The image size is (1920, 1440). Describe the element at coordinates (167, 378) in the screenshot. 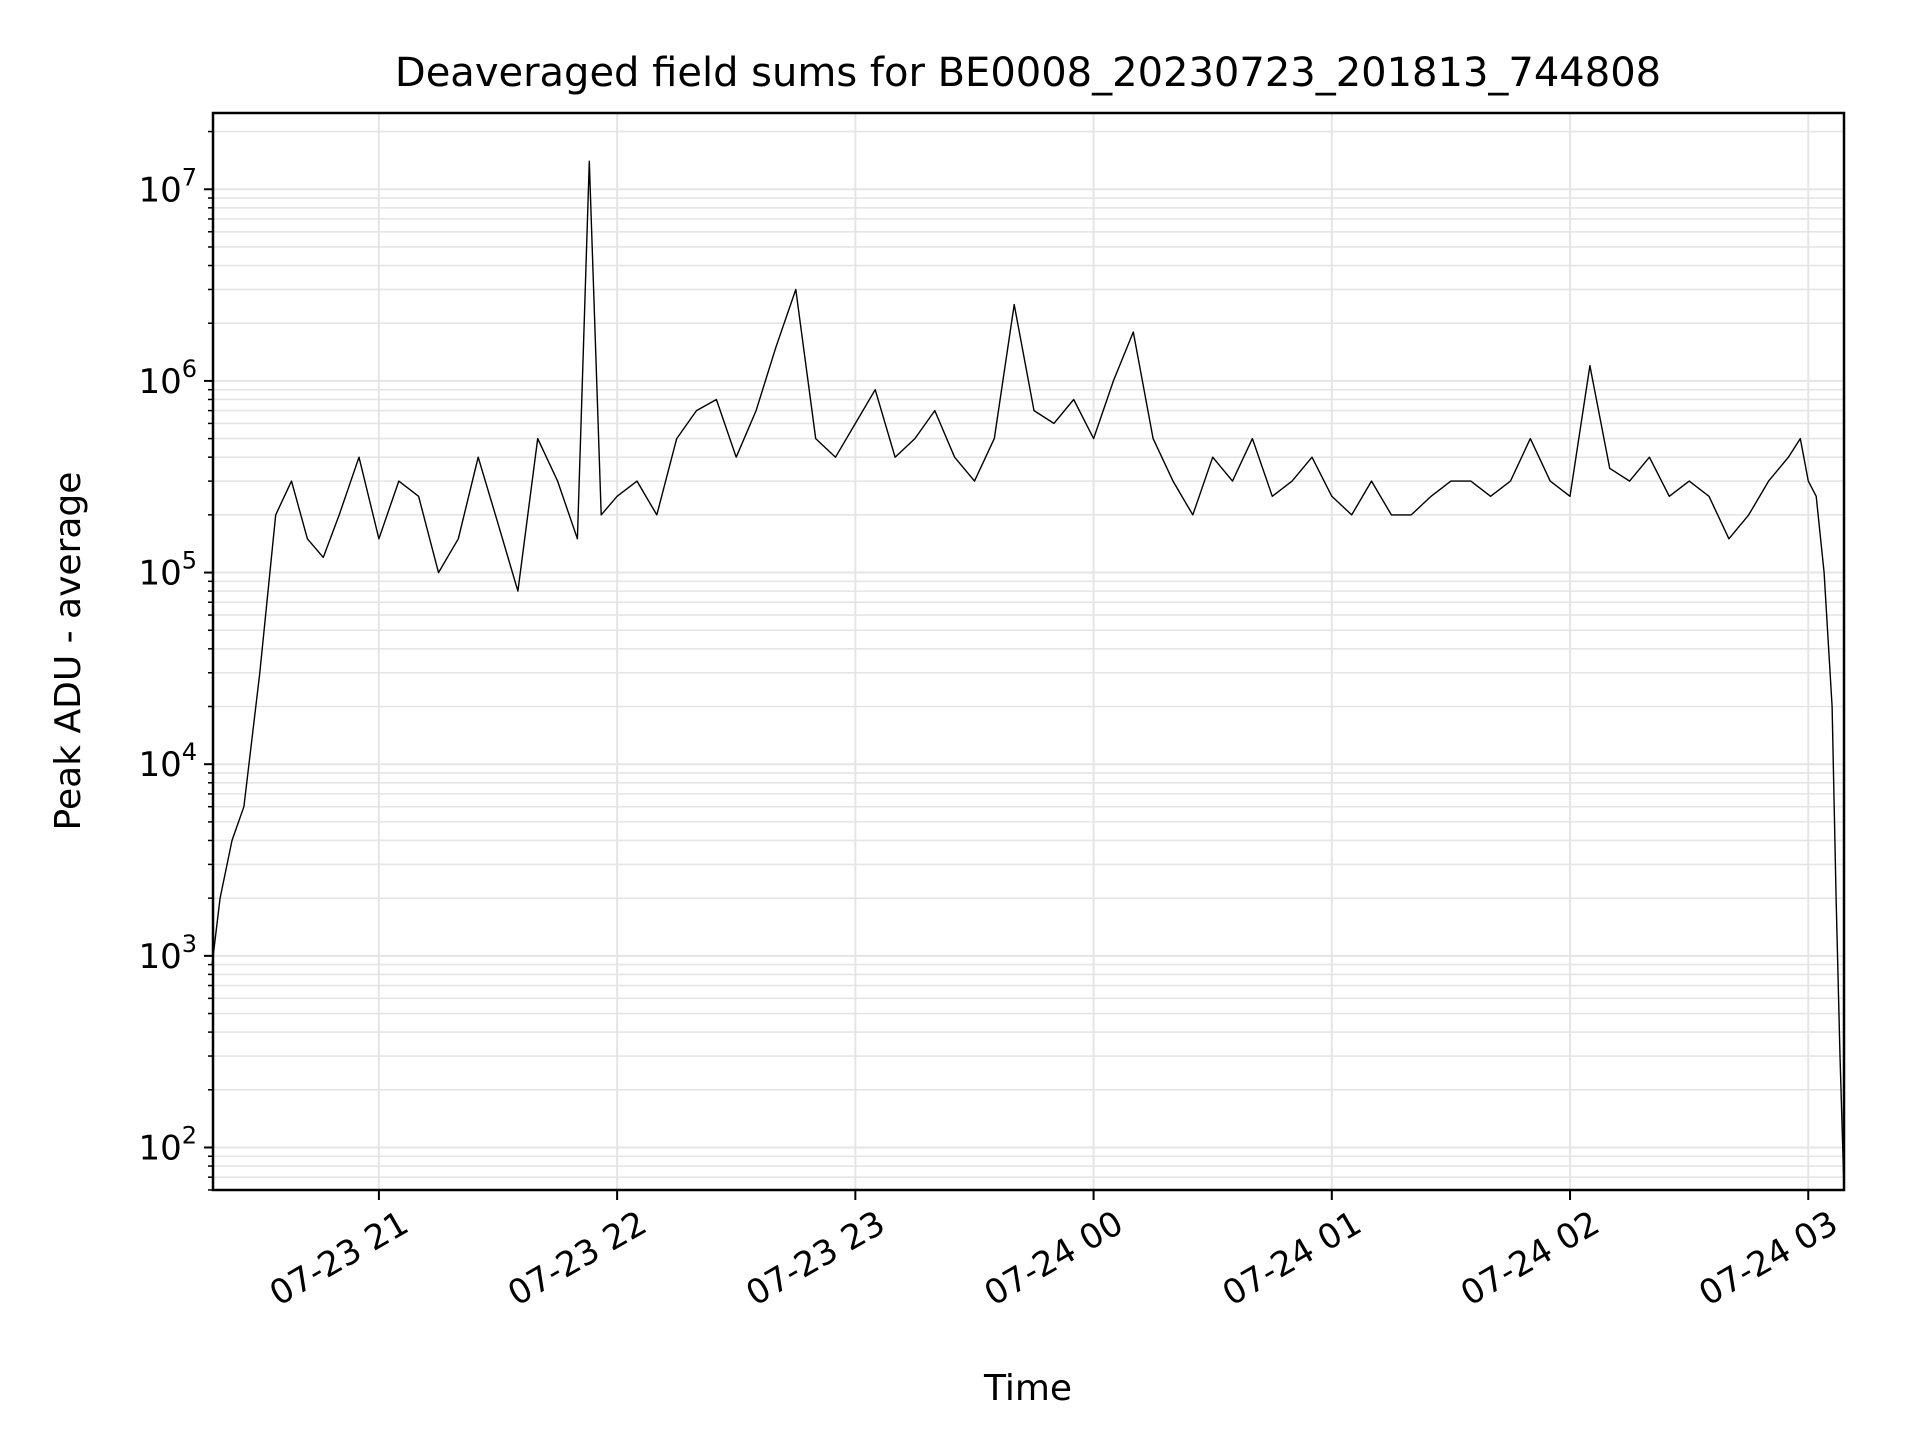

I see `y-tick-label: 10⁶` at that location.